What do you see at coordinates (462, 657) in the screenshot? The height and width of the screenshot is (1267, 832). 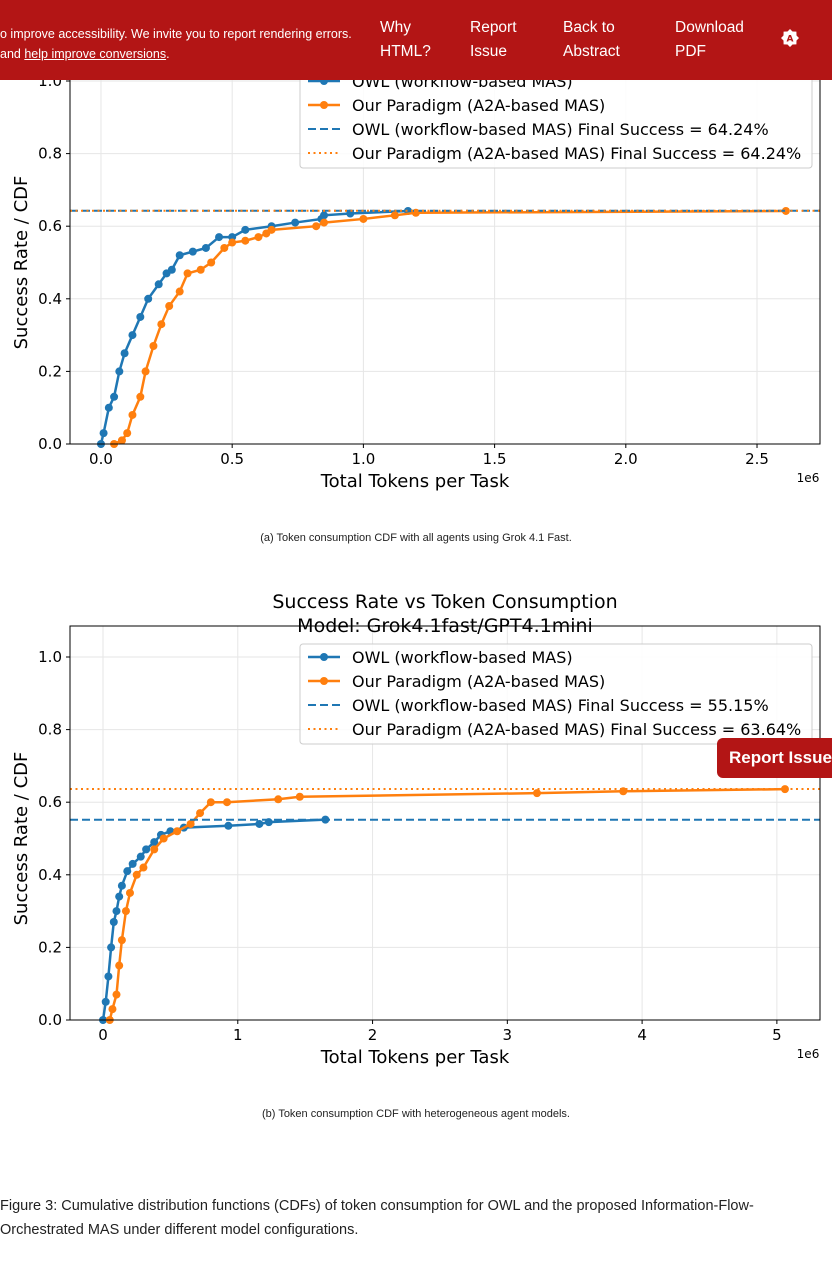 I see `legend-label: OWL (workflow-based MAS)` at bounding box center [462, 657].